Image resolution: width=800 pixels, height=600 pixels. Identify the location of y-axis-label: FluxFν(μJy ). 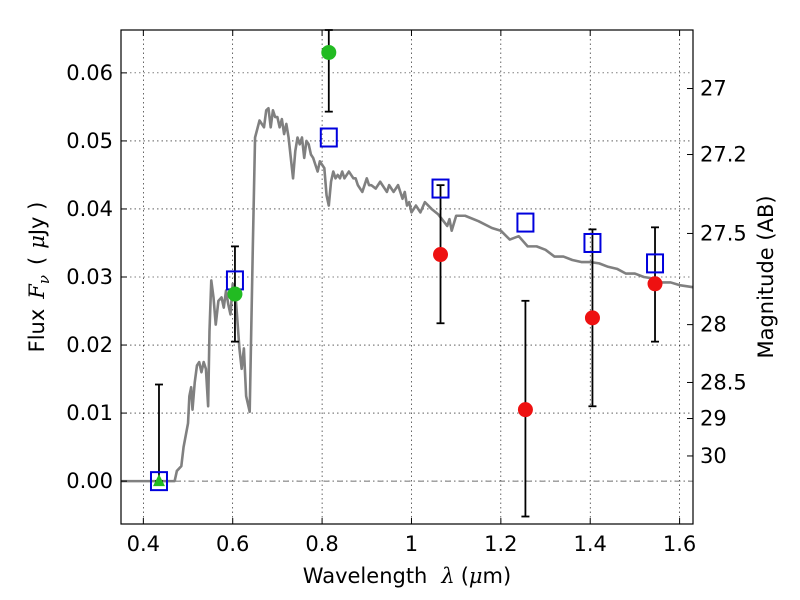
(39, 277).